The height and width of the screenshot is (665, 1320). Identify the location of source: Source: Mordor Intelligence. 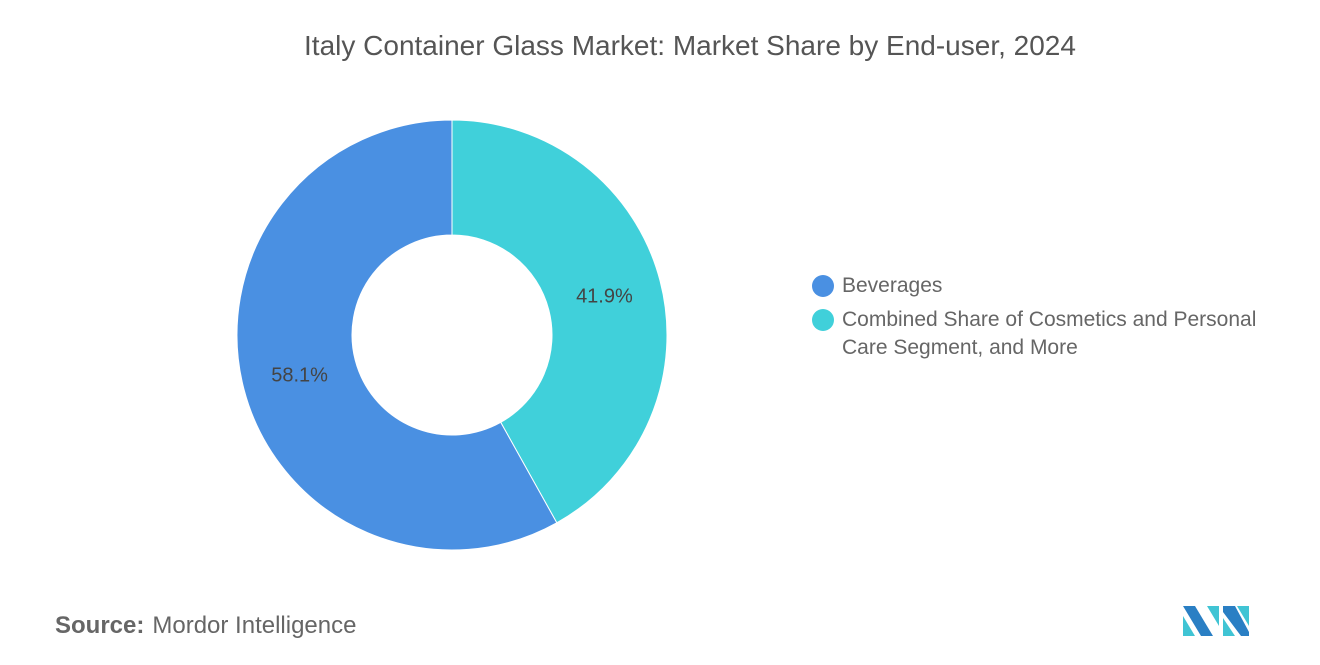
(205, 626).